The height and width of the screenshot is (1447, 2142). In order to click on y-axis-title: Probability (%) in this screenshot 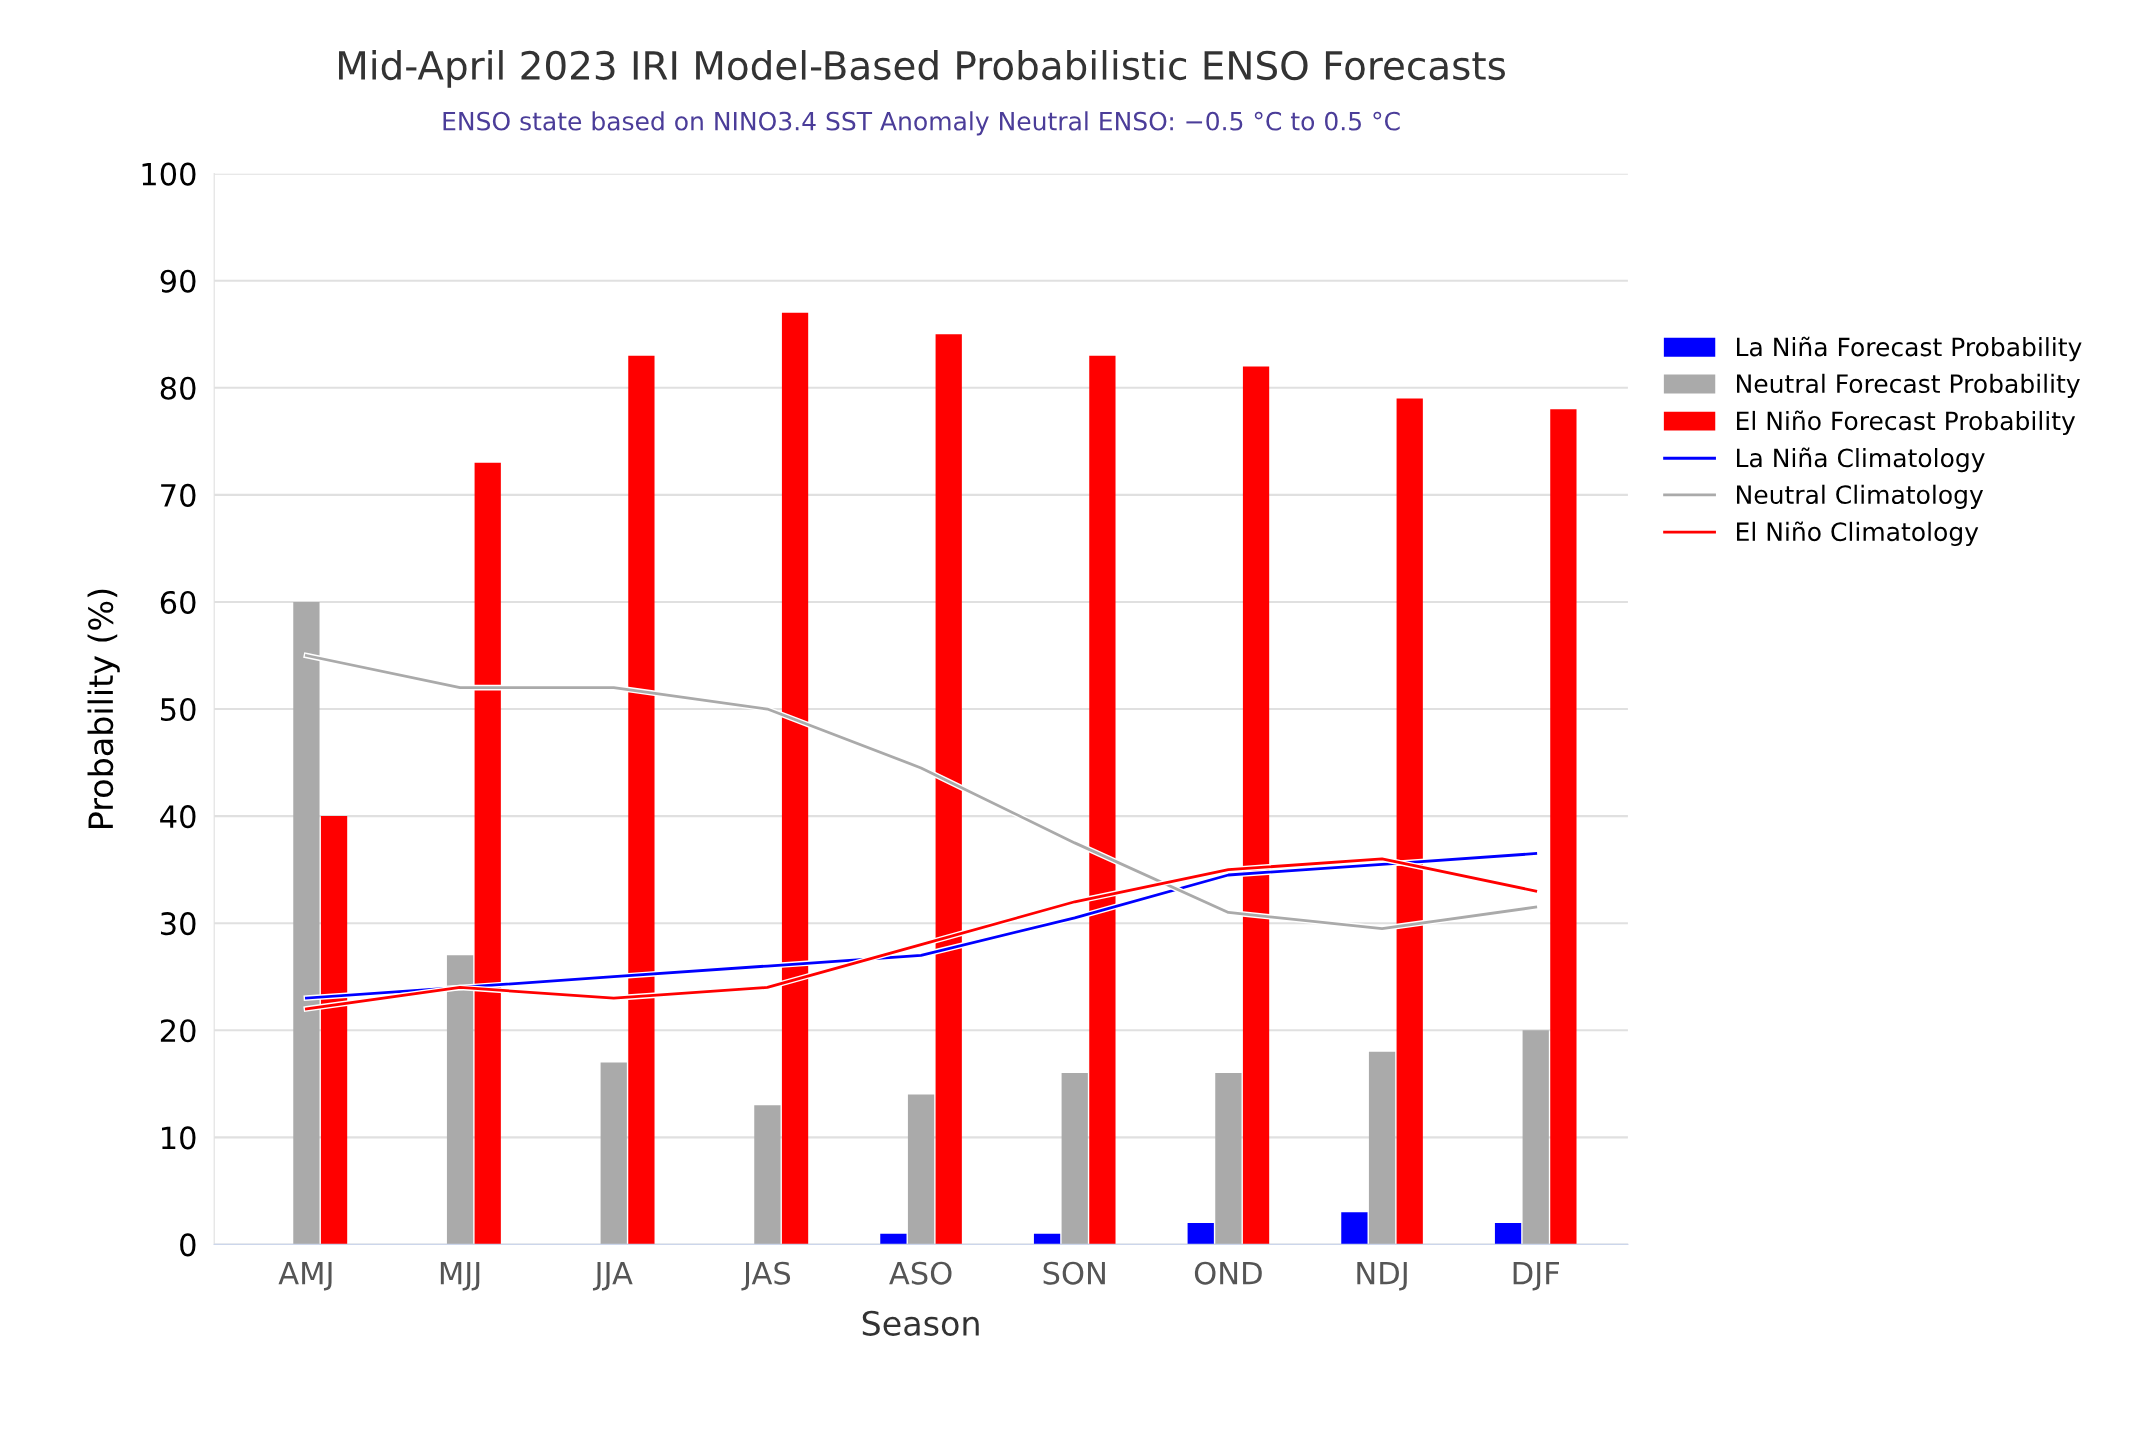, I will do `click(103, 708)`.